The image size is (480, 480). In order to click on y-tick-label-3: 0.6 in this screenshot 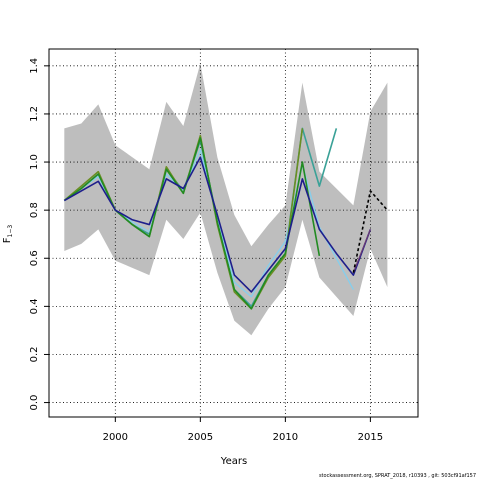, I will do `click(34, 258)`.